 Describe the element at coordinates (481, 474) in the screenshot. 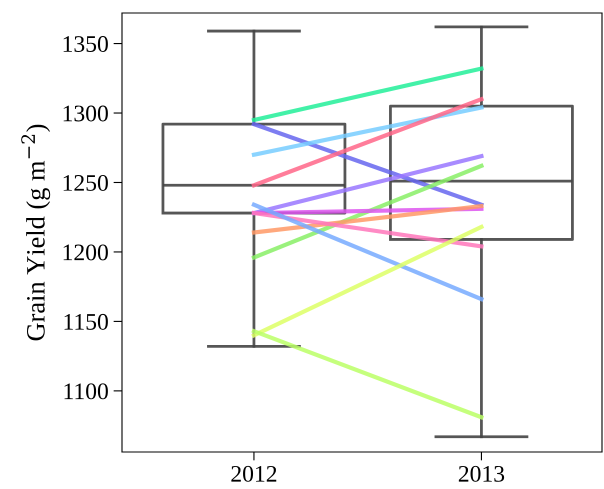

I see `x-tick-label: 2013` at that location.